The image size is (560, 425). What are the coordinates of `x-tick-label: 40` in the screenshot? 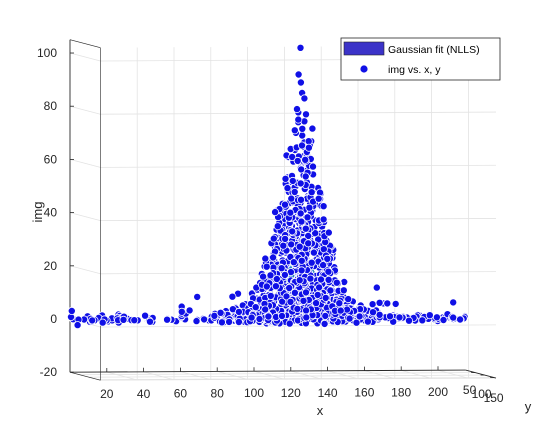 It's located at (144, 394).